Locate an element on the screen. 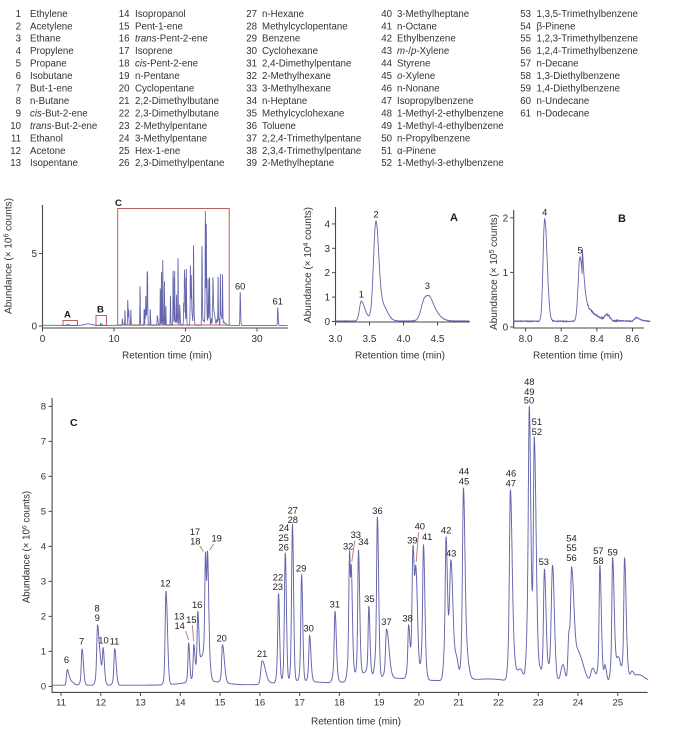 The width and height of the screenshot is (679, 742). svg-text: 37 is located at coordinates (386, 621).